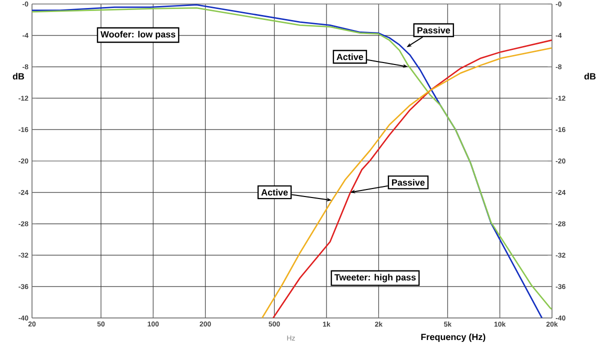  I want to click on x-axis-title: Frequency (Hz), so click(453, 338).